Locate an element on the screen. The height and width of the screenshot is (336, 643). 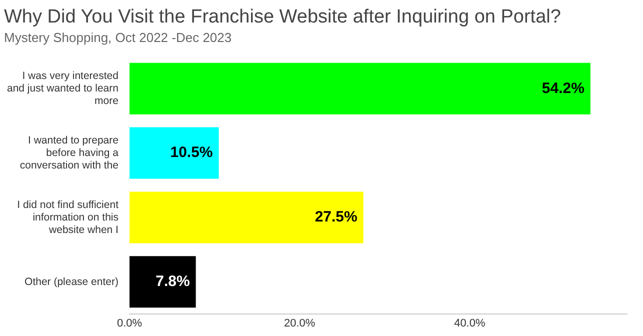
chart-title: Why Did You Visit the Franchise Website after Inquiring on Portal? is located at coordinates (282, 17).